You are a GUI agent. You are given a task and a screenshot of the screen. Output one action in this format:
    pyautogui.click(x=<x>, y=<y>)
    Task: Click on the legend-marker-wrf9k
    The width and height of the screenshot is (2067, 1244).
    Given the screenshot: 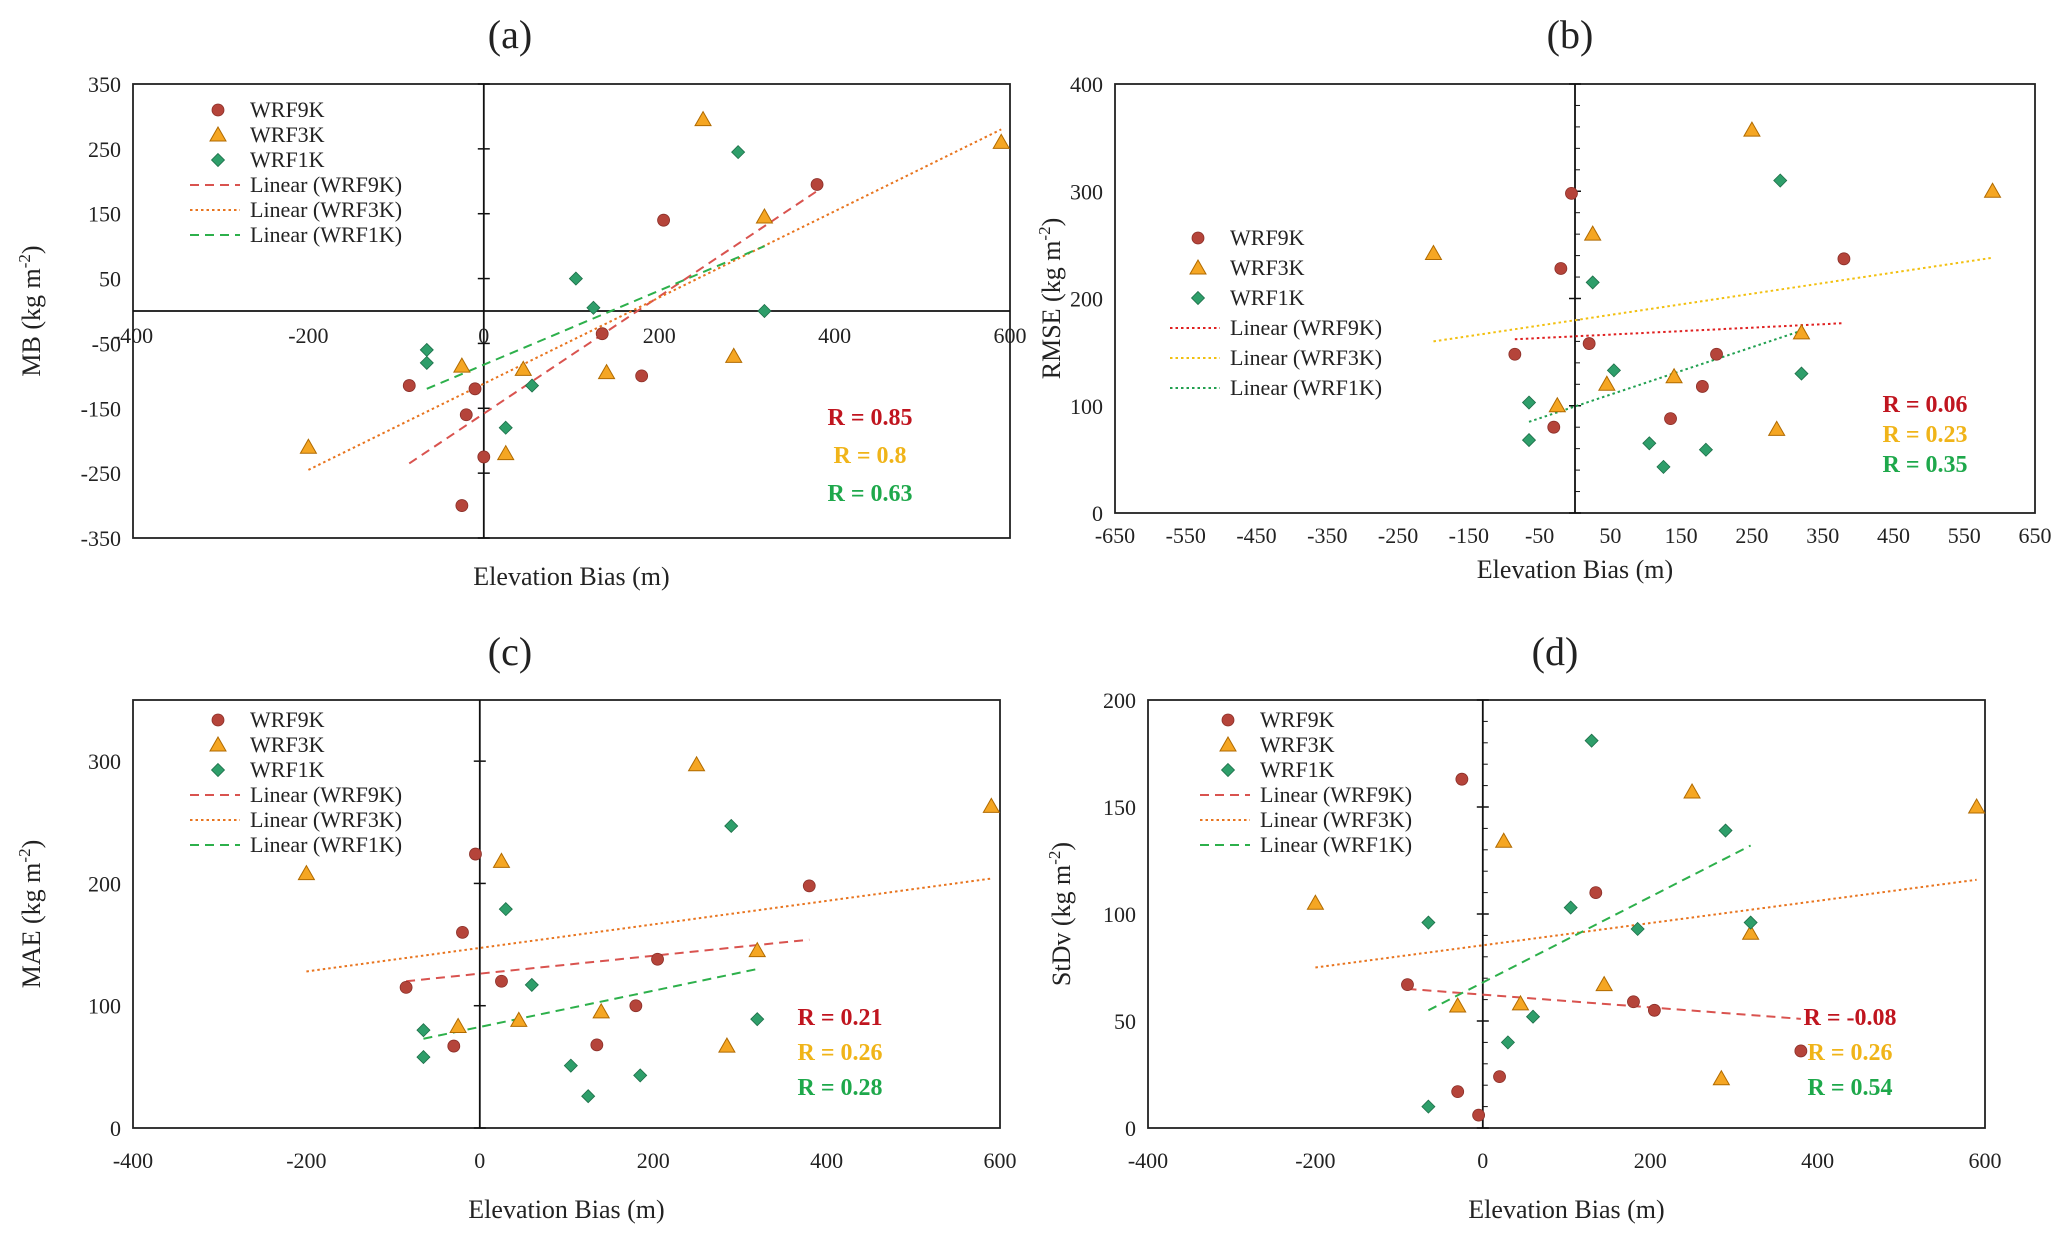 What is the action you would take?
    pyautogui.click(x=218, y=720)
    